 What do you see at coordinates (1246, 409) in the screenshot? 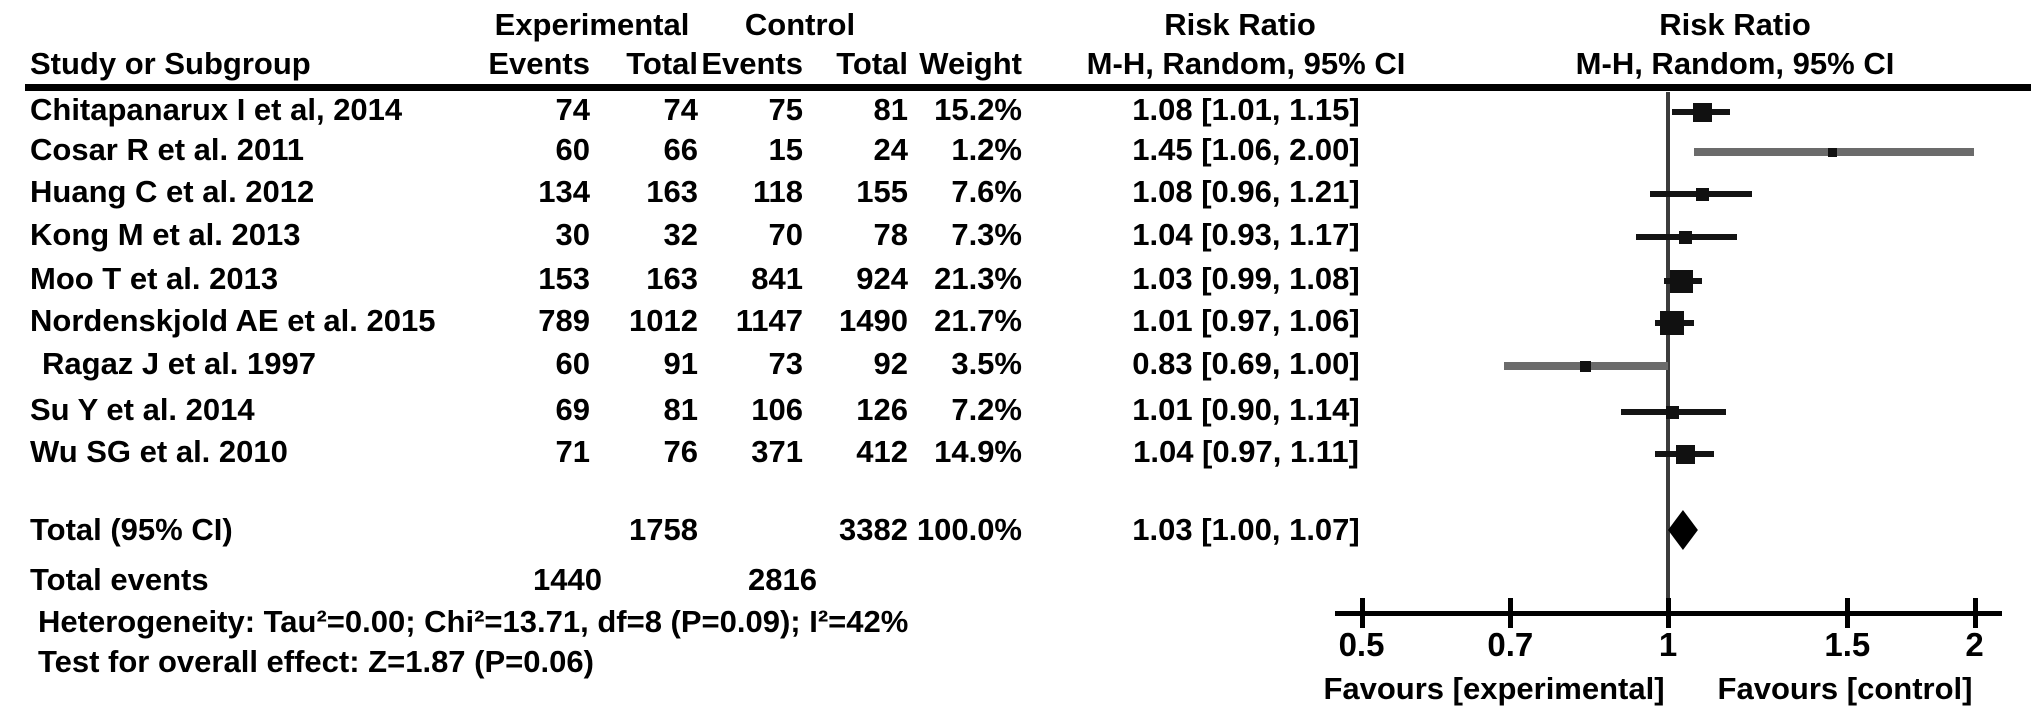
I see `ci-text-cell: 1.01 [0.90, 1.14]` at bounding box center [1246, 409].